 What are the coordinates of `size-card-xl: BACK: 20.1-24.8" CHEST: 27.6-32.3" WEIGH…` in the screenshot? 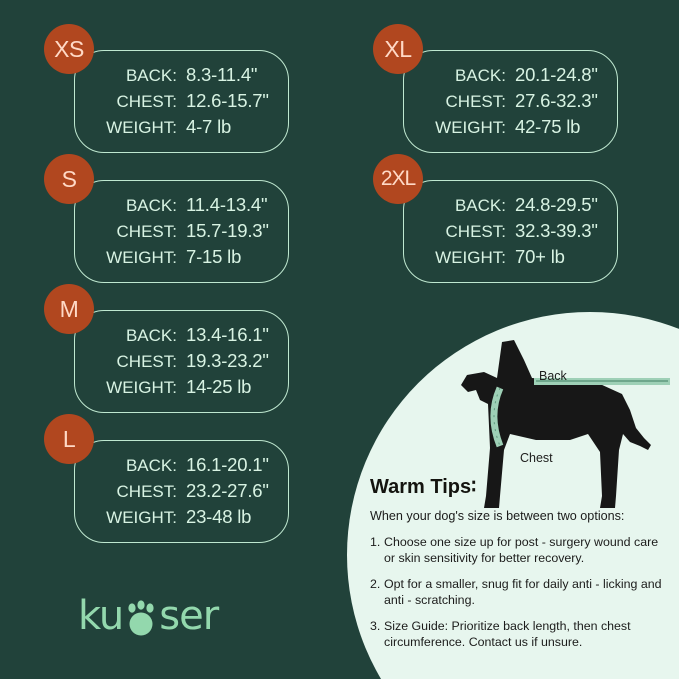 It's located at (510, 101).